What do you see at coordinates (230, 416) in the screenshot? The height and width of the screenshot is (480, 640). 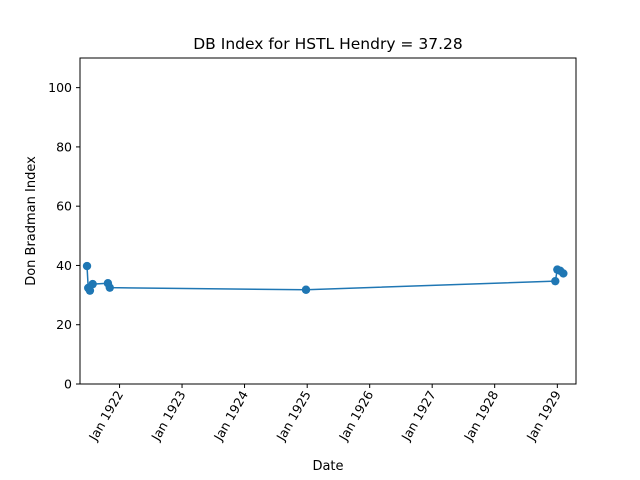 I see `x-tick-label: Jan 1924` at bounding box center [230, 416].